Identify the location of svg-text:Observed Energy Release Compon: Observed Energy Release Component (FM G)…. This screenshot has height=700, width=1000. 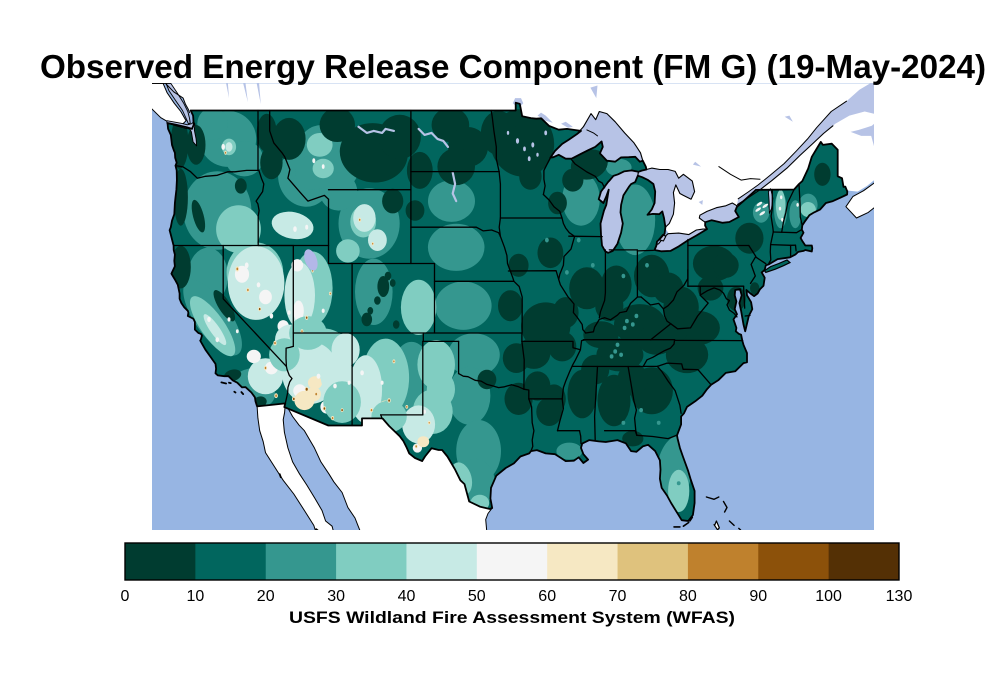
(513, 67).